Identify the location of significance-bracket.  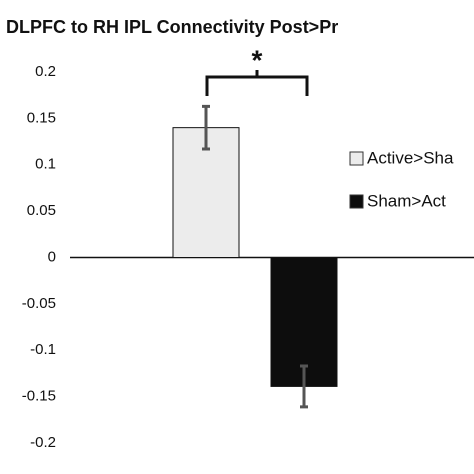
(257, 83).